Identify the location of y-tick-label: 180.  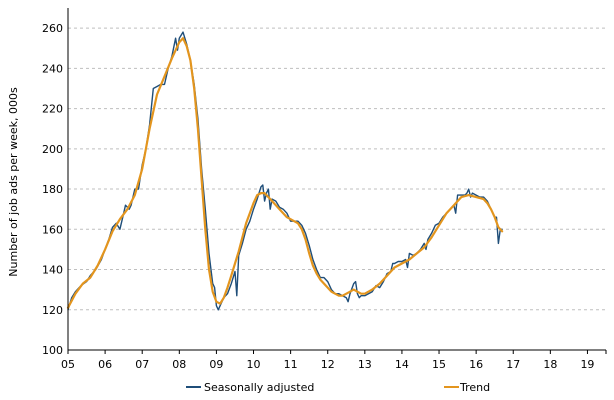
(52, 189).